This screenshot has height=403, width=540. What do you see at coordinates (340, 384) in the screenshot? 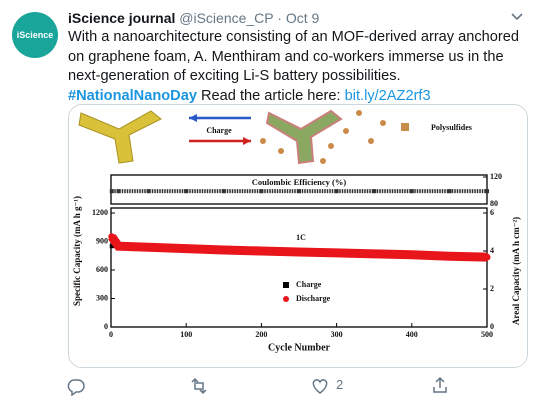
I see `like-count: 2` at bounding box center [340, 384].